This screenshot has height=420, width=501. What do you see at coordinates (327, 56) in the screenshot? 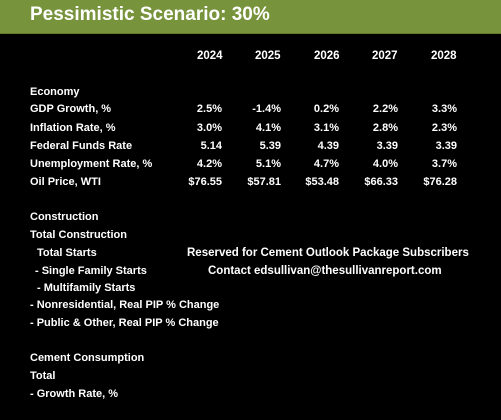
I see `year-header-2026: 2026` at bounding box center [327, 56].